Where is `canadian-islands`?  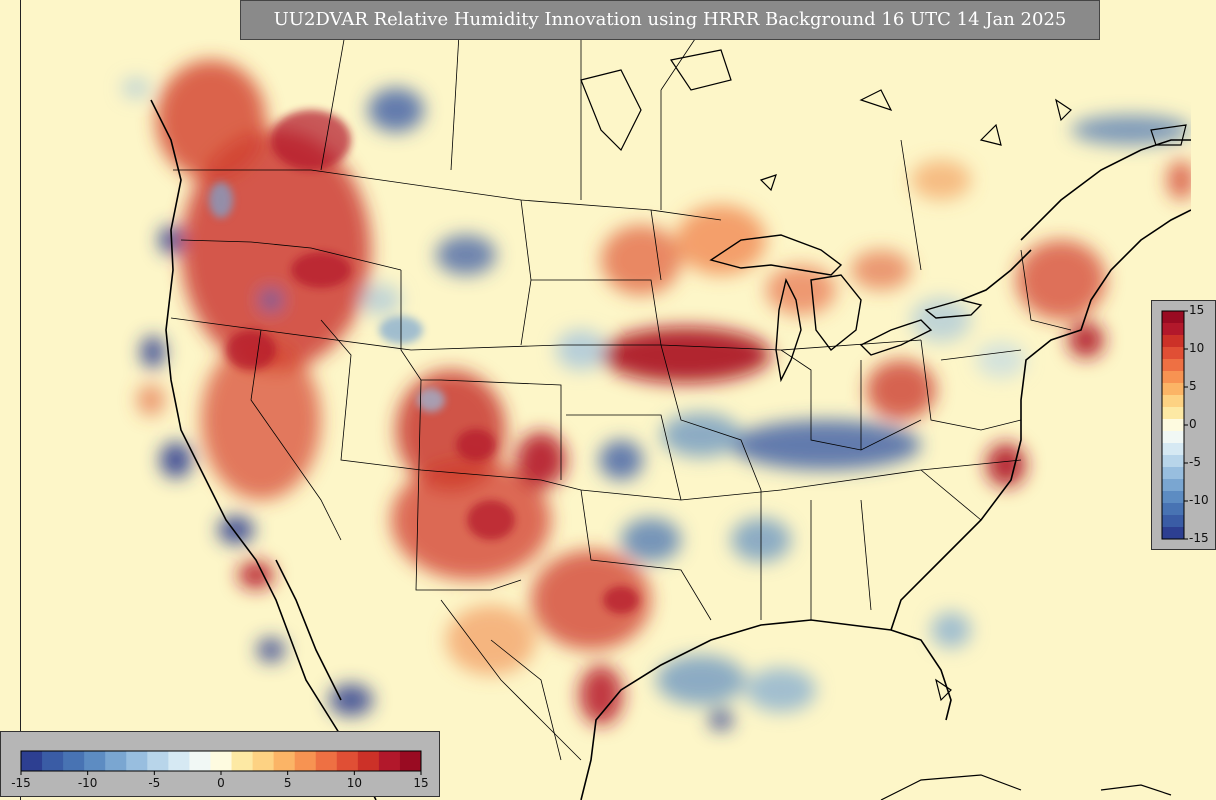 canadian-islands is located at coordinates (883, 120).